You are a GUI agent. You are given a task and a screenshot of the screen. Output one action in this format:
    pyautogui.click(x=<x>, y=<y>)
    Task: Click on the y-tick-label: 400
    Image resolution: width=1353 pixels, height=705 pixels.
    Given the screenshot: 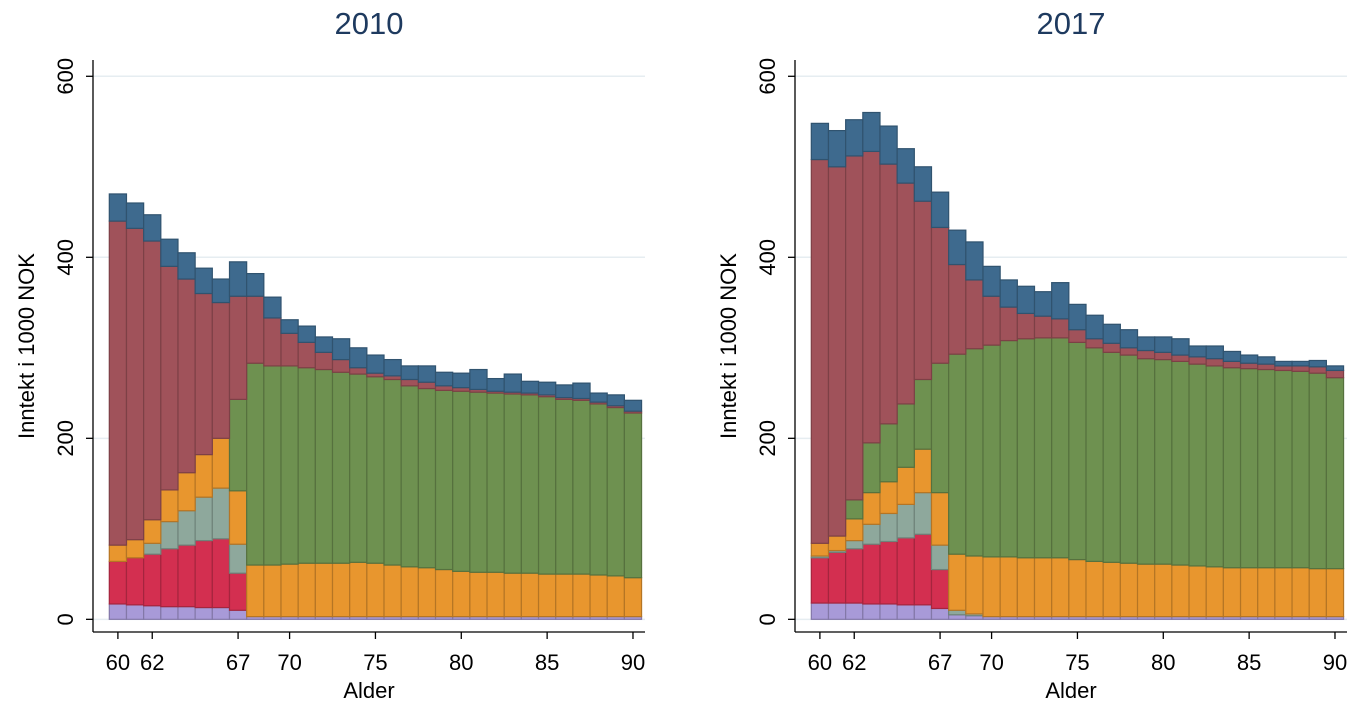 What is the action you would take?
    pyautogui.click(x=767, y=257)
    